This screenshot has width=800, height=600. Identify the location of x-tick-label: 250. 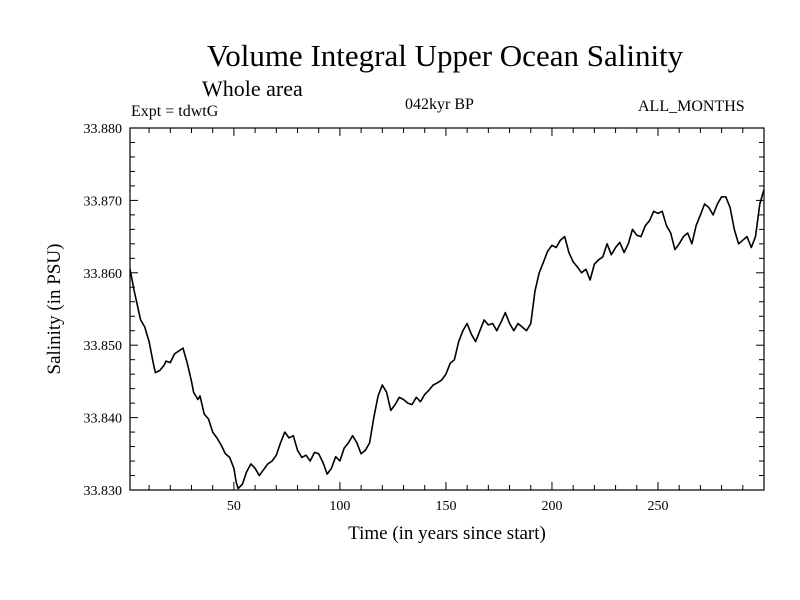
(657, 506).